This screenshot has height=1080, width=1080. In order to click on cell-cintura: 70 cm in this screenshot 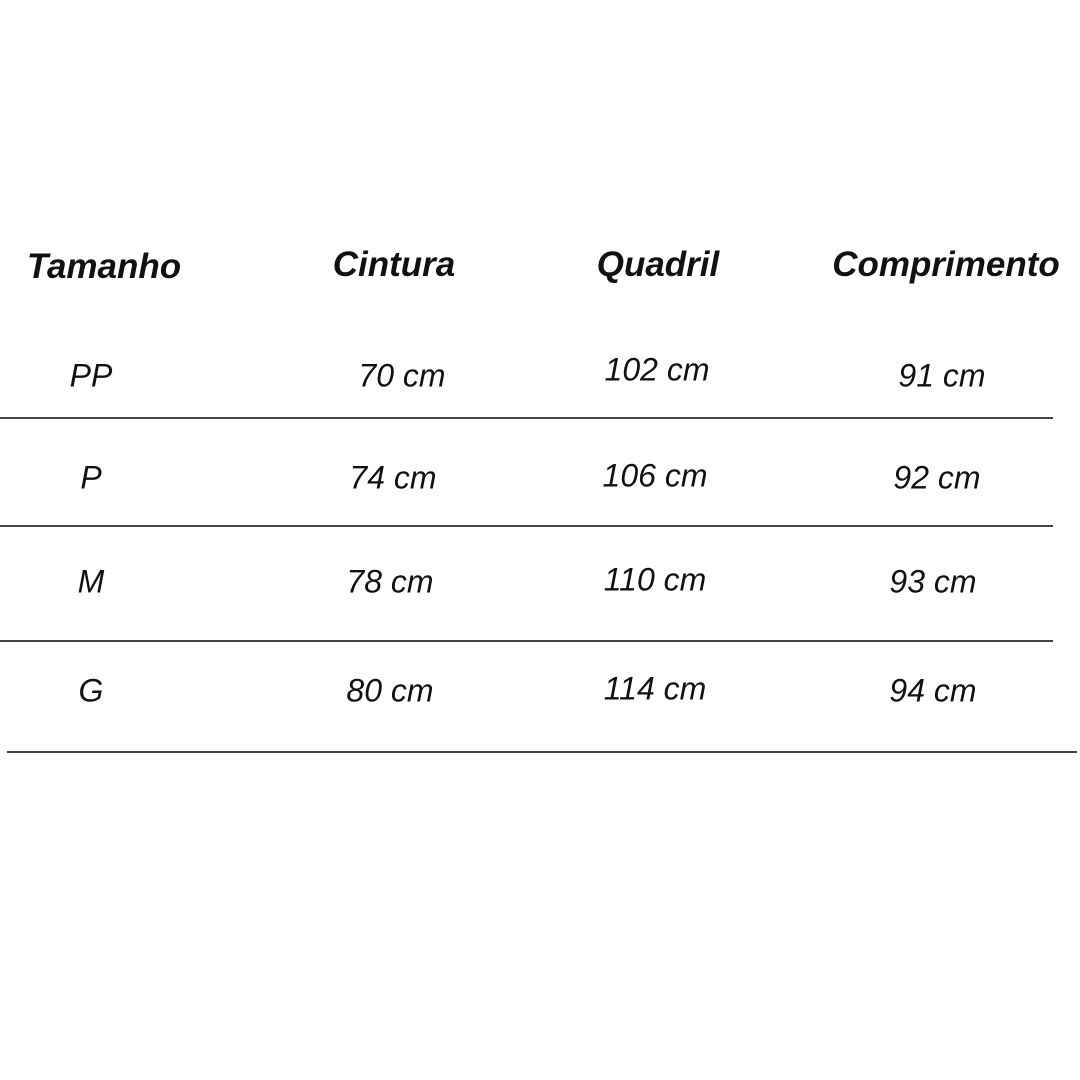, I will do `click(402, 375)`.